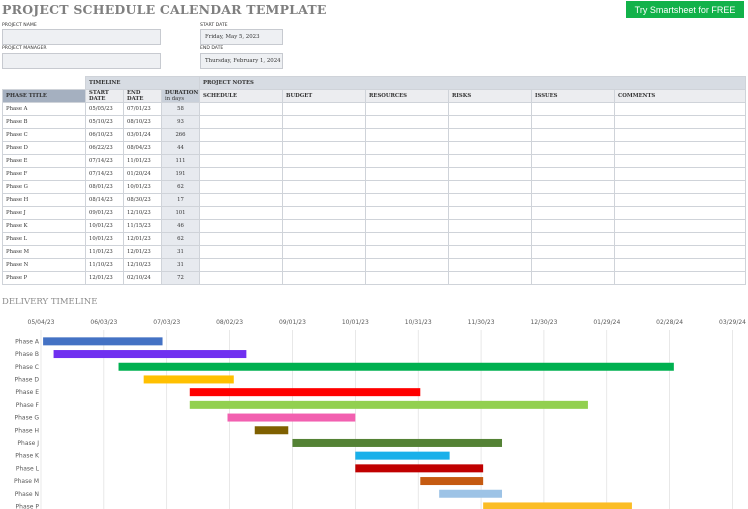 Image resolution: width=748 pixels, height=509 pixels. What do you see at coordinates (44, 148) in the screenshot?
I see `phase-cell: Phase D` at bounding box center [44, 148].